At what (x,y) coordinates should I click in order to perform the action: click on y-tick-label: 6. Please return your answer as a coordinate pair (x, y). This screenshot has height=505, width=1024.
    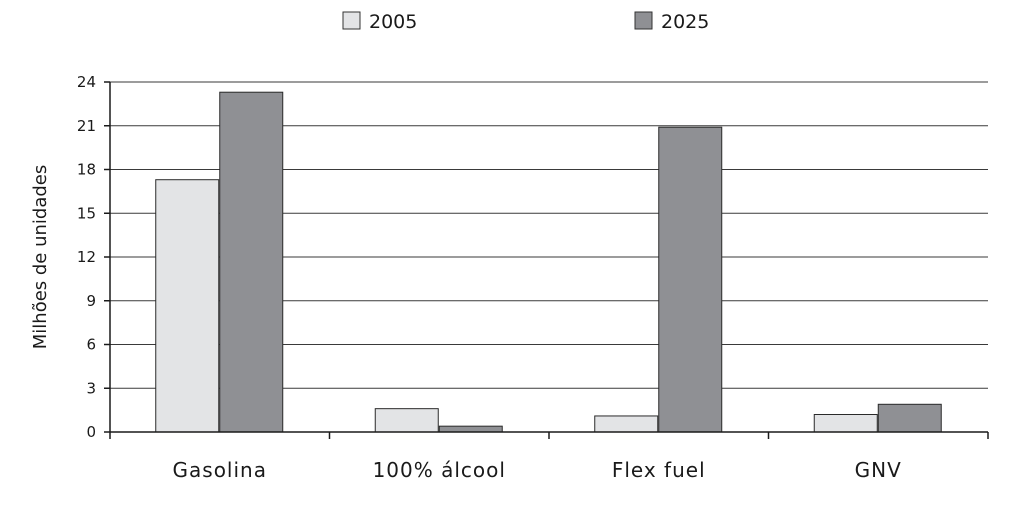
    Looking at the image, I should click on (91, 345).